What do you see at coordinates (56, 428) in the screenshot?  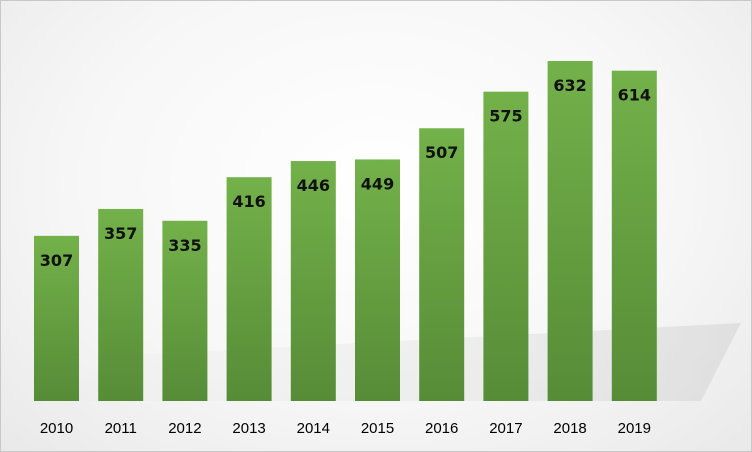 I see `x-tick-2010: 2010` at bounding box center [56, 428].